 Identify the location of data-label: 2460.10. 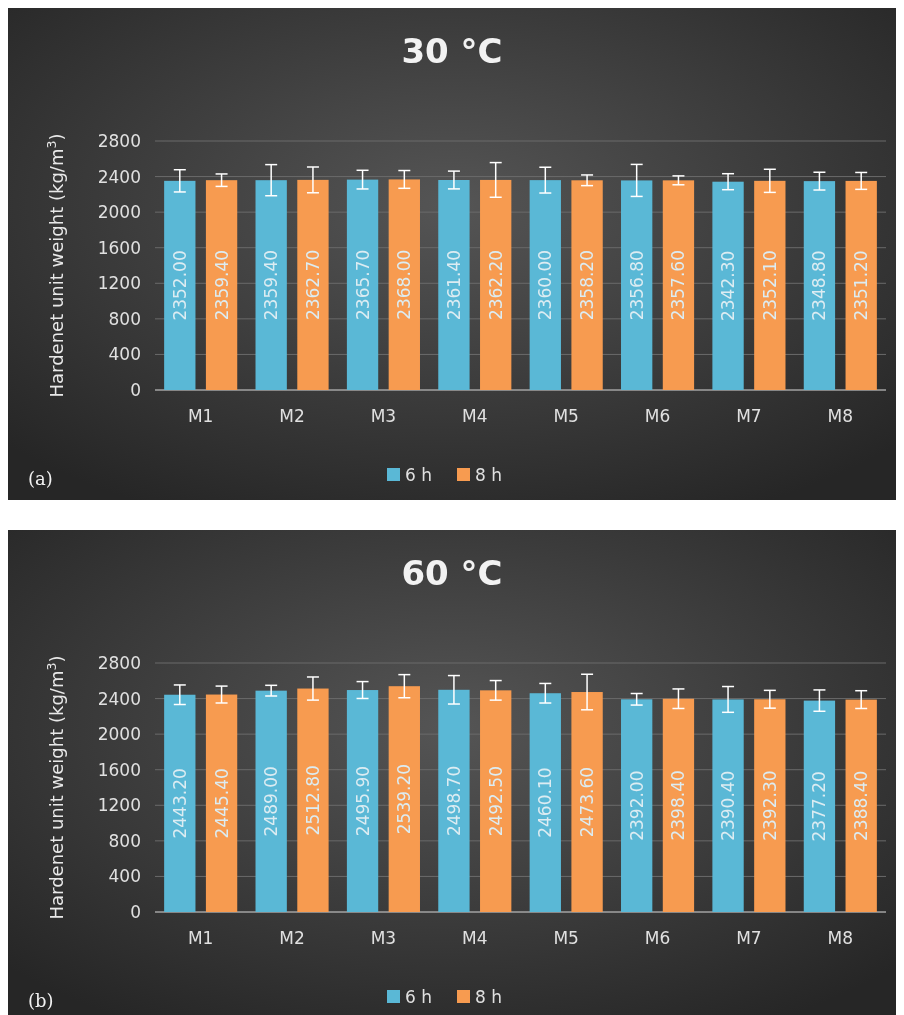
(545, 802).